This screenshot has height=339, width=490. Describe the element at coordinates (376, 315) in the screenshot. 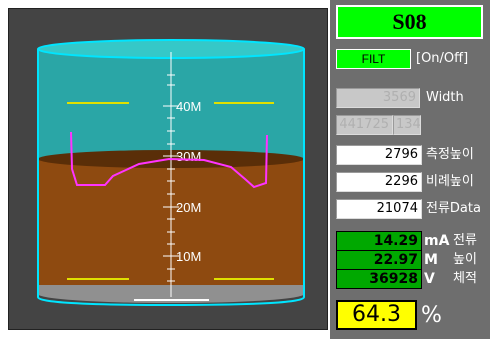

I see `fill-percent-display: 64.3` at that location.